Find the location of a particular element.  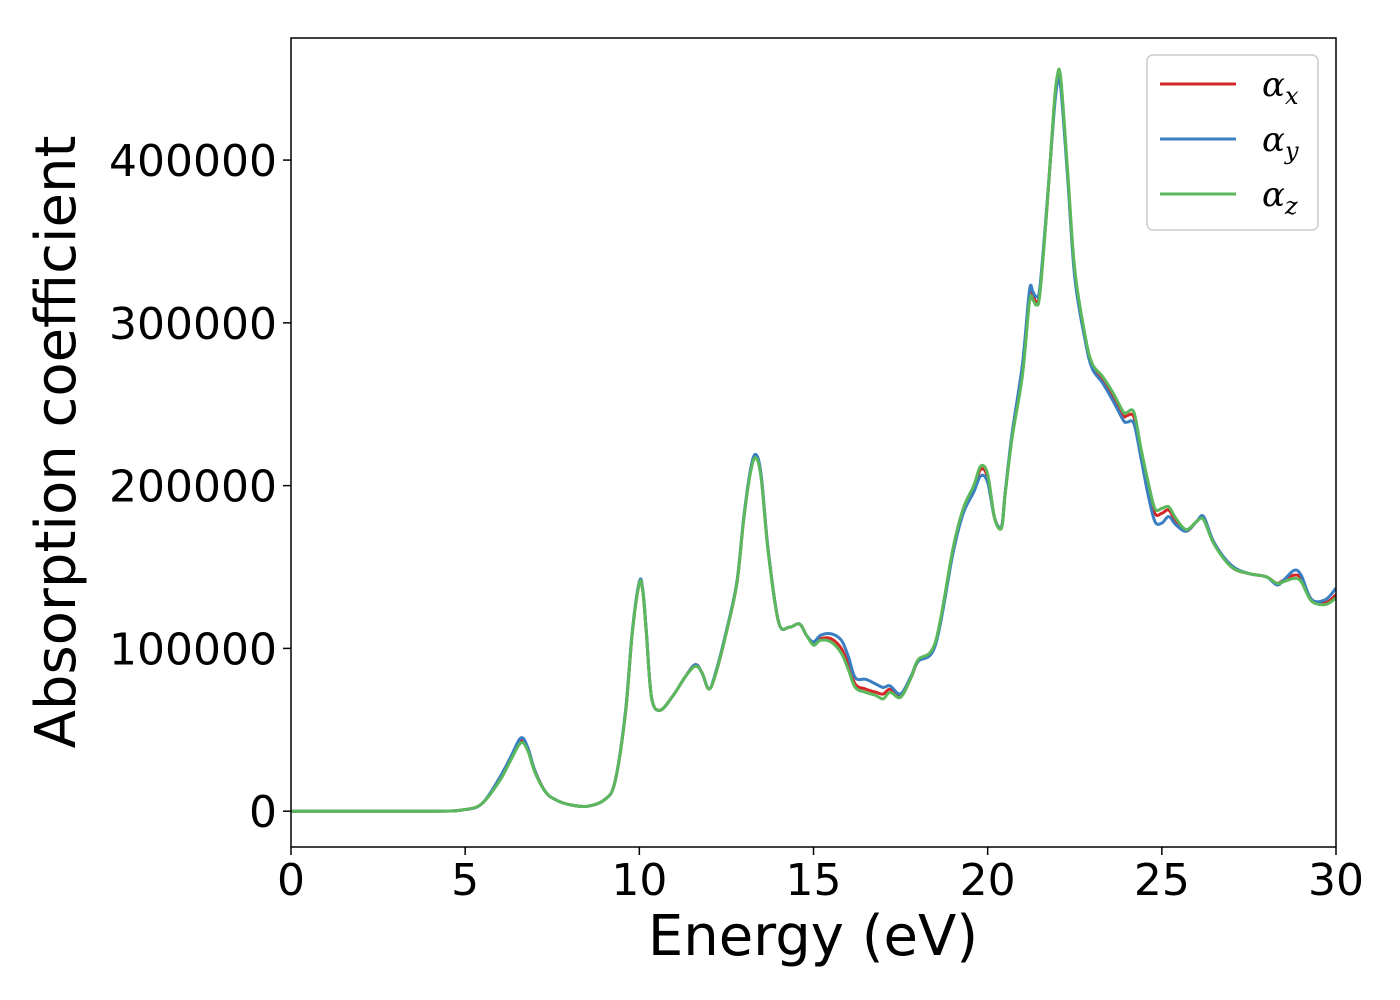

y-tick-label: 200000 is located at coordinates (193, 487).